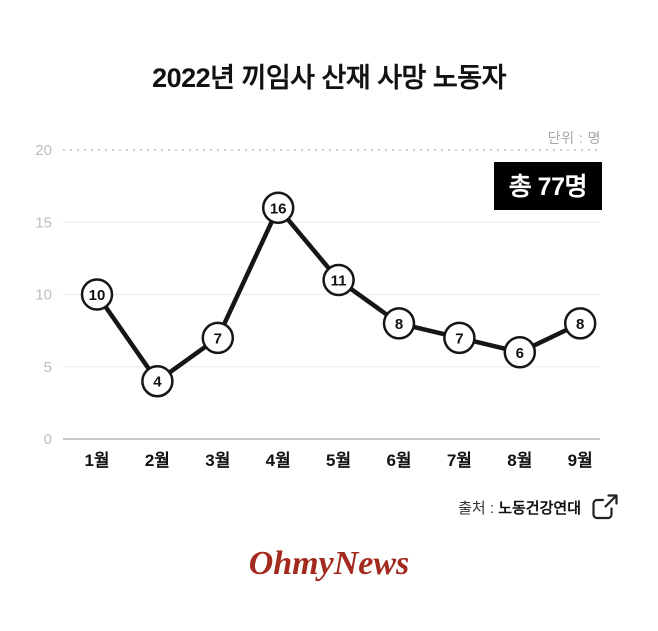  I want to click on y-tick-label: 20, so click(43, 150).